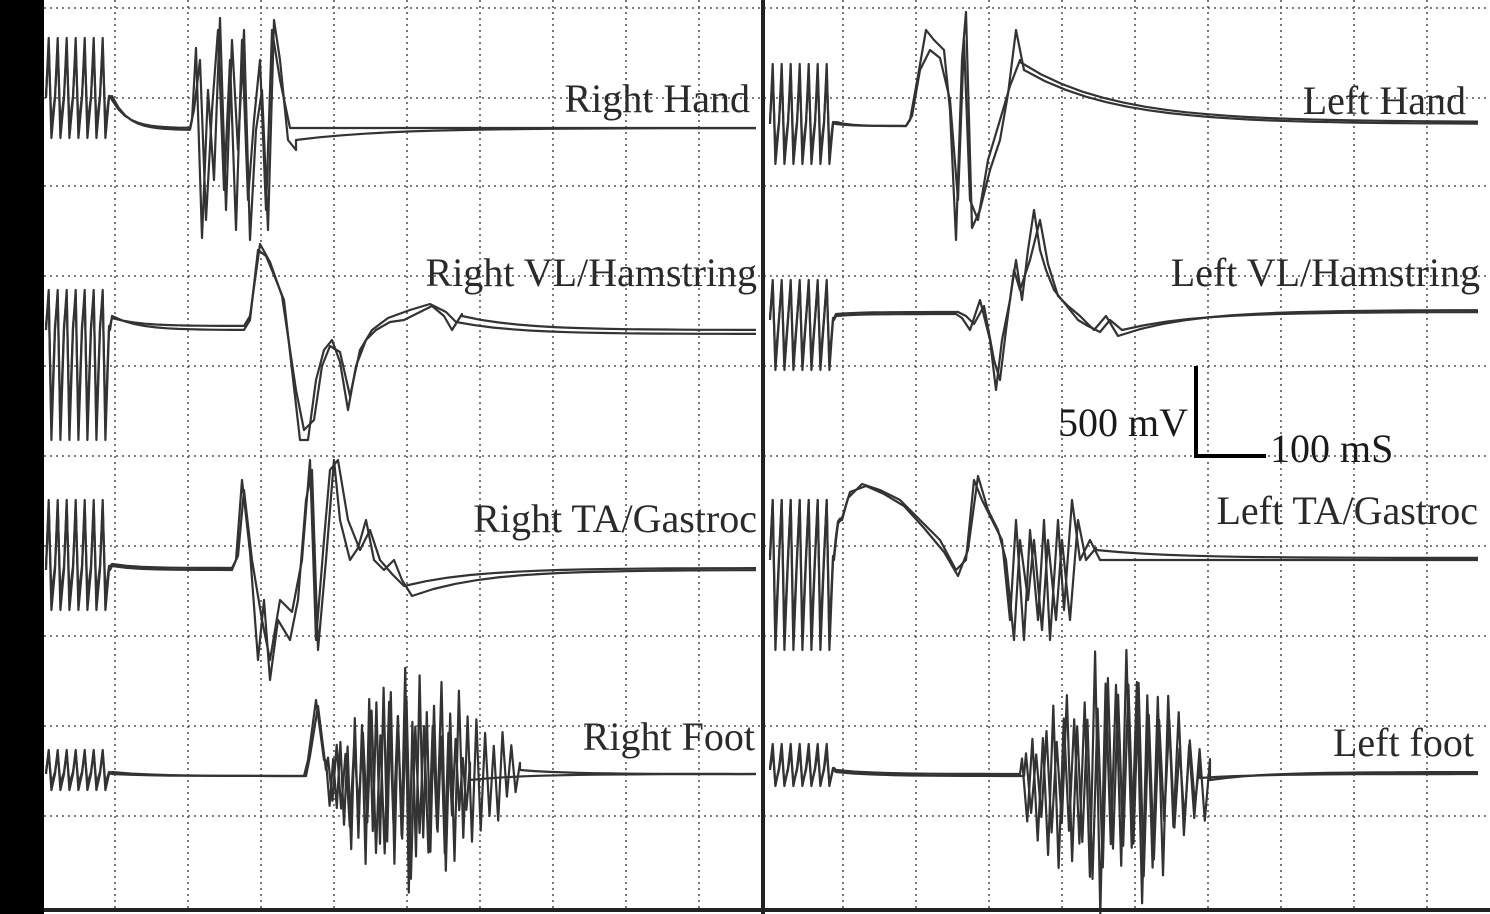 The width and height of the screenshot is (1490, 914). What do you see at coordinates (1403, 742) in the screenshot?
I see `trace-label-left-foot: Left foot` at bounding box center [1403, 742].